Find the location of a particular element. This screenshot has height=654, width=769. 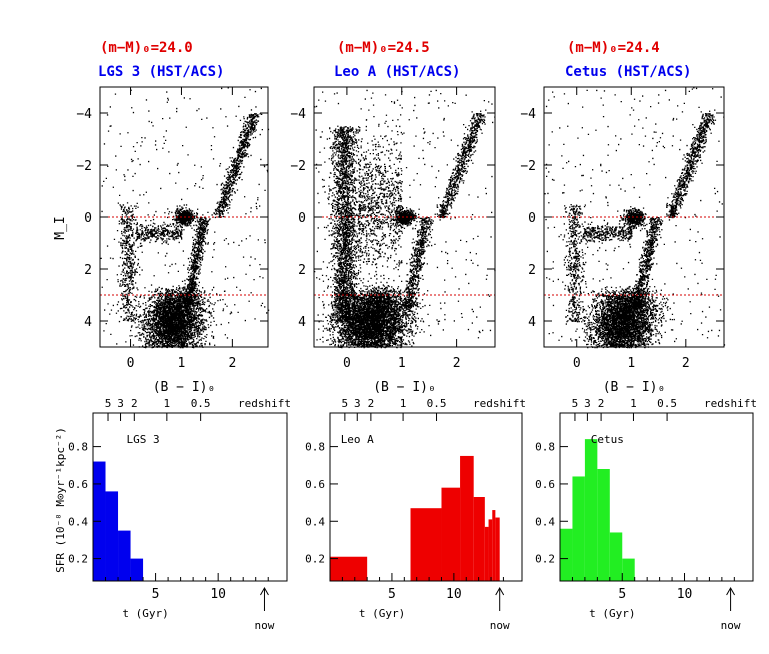

galaxy-title-leoa: Leo A (HST/ACS) is located at coordinates (397, 72).